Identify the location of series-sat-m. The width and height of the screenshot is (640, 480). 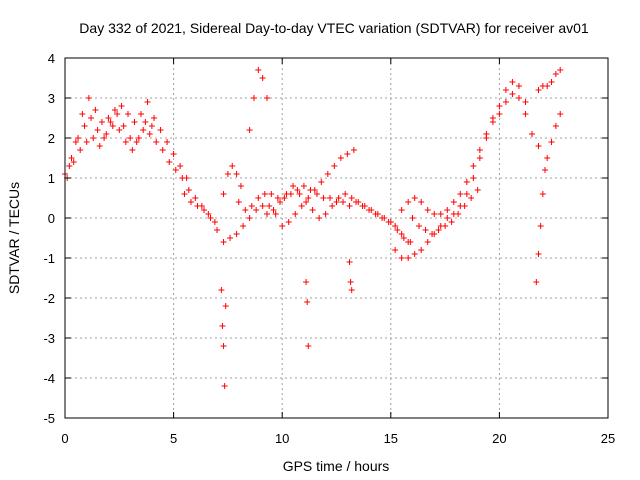
(548, 198).